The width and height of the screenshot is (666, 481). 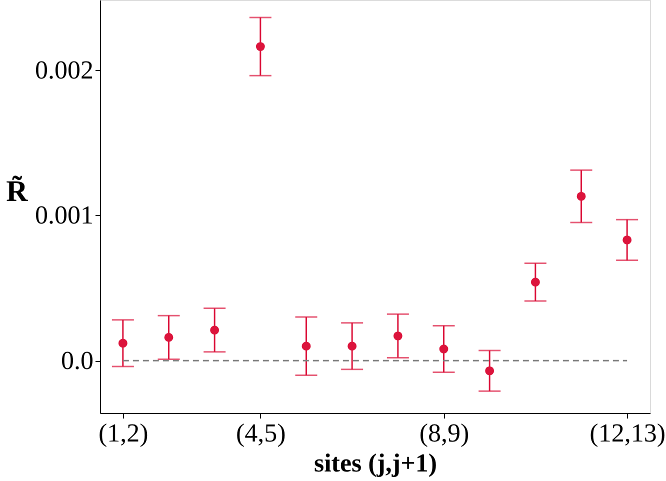 I want to click on y-tick-label: 0.002, so click(x=64, y=69).